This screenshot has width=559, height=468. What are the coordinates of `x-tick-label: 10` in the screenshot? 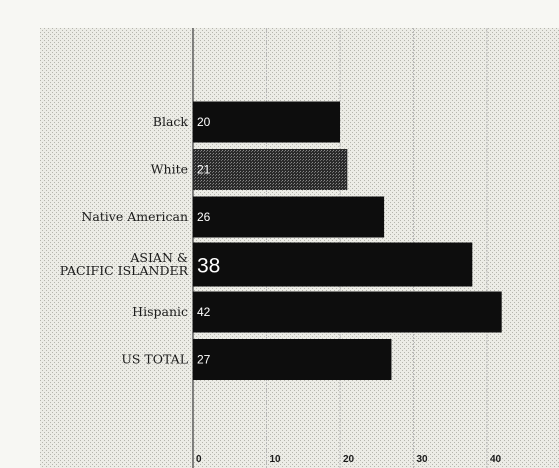 It's located at (276, 459).